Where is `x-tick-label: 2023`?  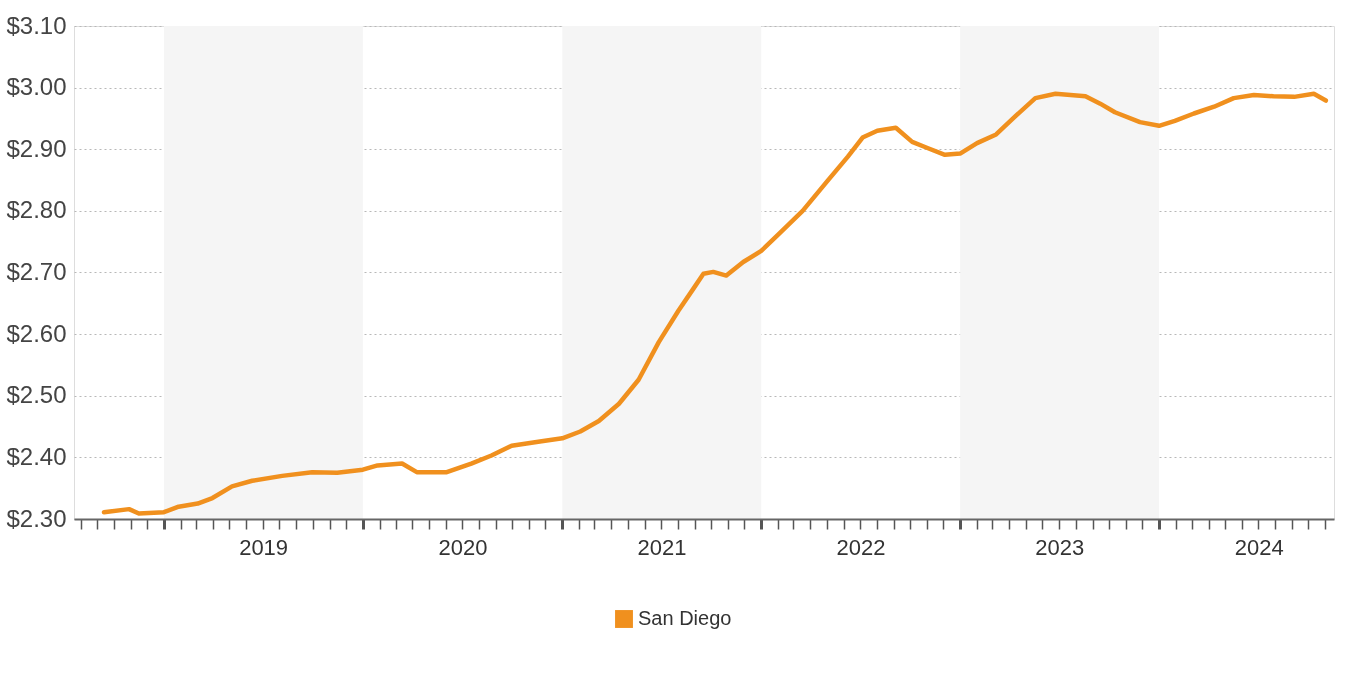 x-tick-label: 2023 is located at coordinates (1060, 547).